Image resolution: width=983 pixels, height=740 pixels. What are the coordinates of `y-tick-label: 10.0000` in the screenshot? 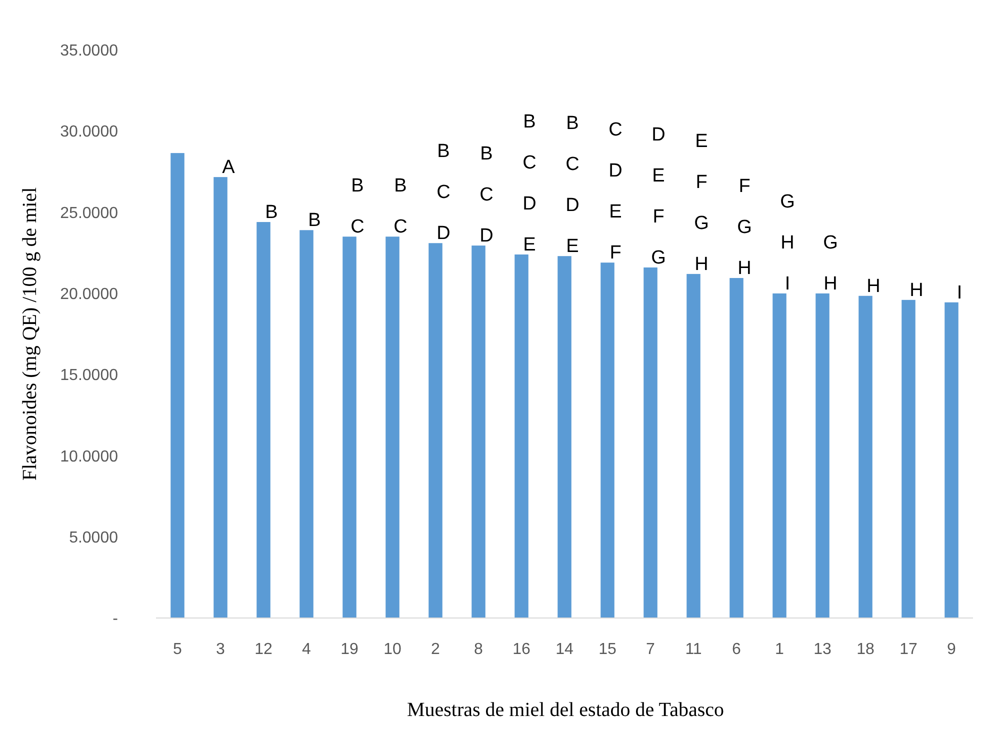 It's located at (89, 457).